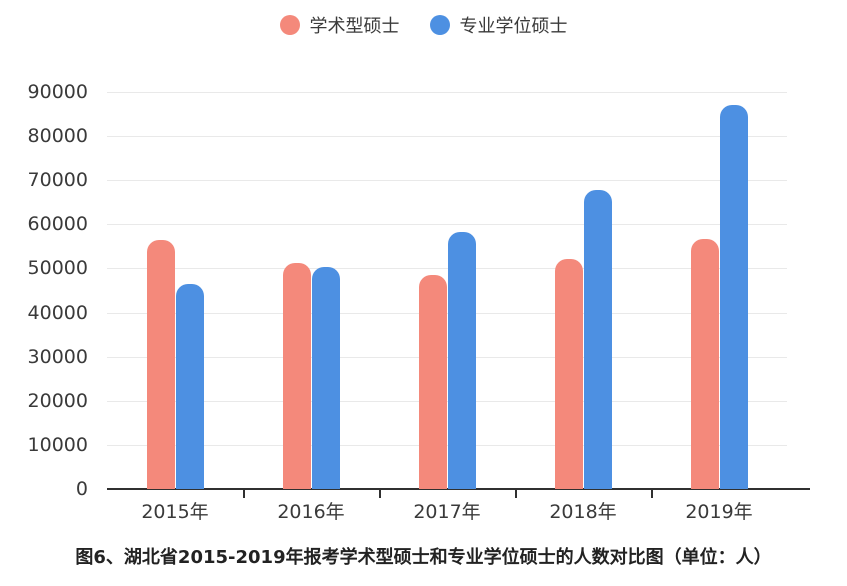  I want to click on bar-group-2015年, so click(175, 290).